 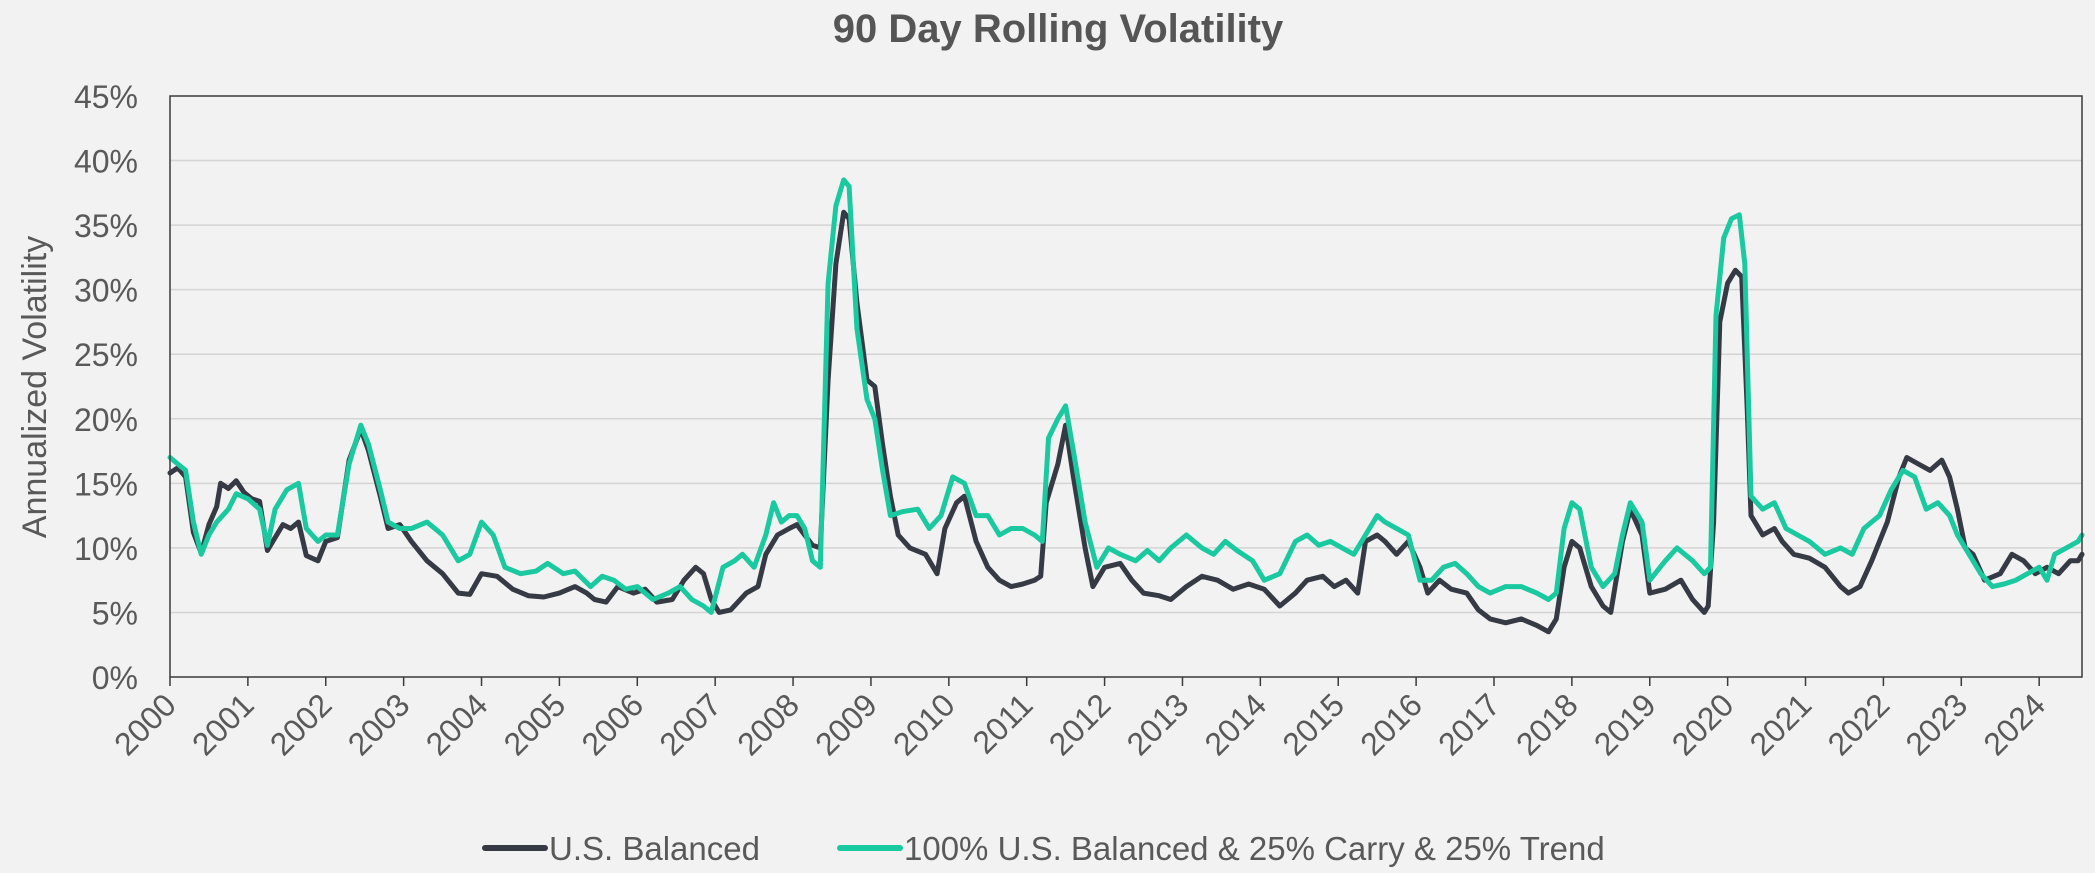 I want to click on y-tick-label: 25%, so click(x=106, y=355).